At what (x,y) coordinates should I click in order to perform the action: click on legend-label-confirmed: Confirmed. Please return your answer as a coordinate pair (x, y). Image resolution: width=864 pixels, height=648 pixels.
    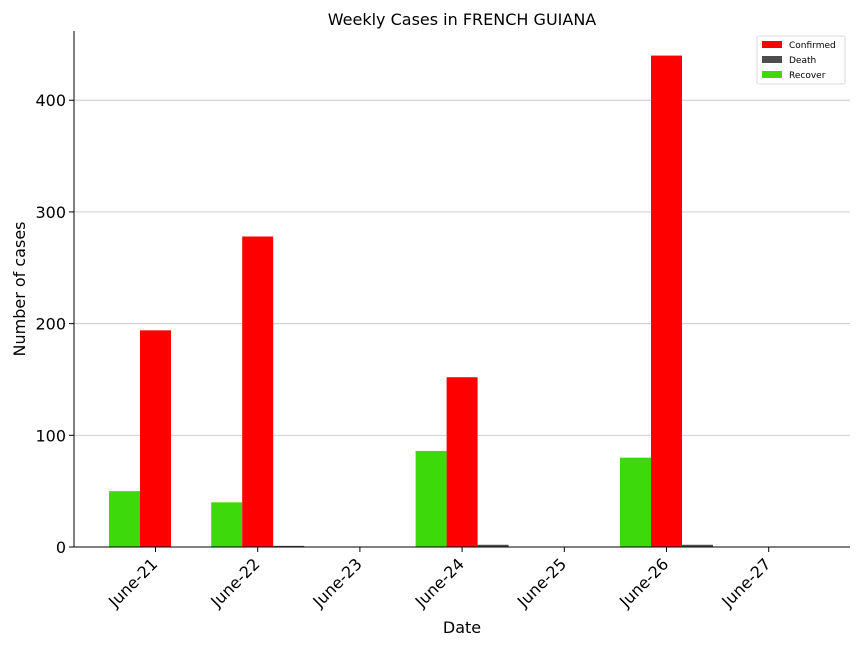
    Looking at the image, I should click on (812, 46).